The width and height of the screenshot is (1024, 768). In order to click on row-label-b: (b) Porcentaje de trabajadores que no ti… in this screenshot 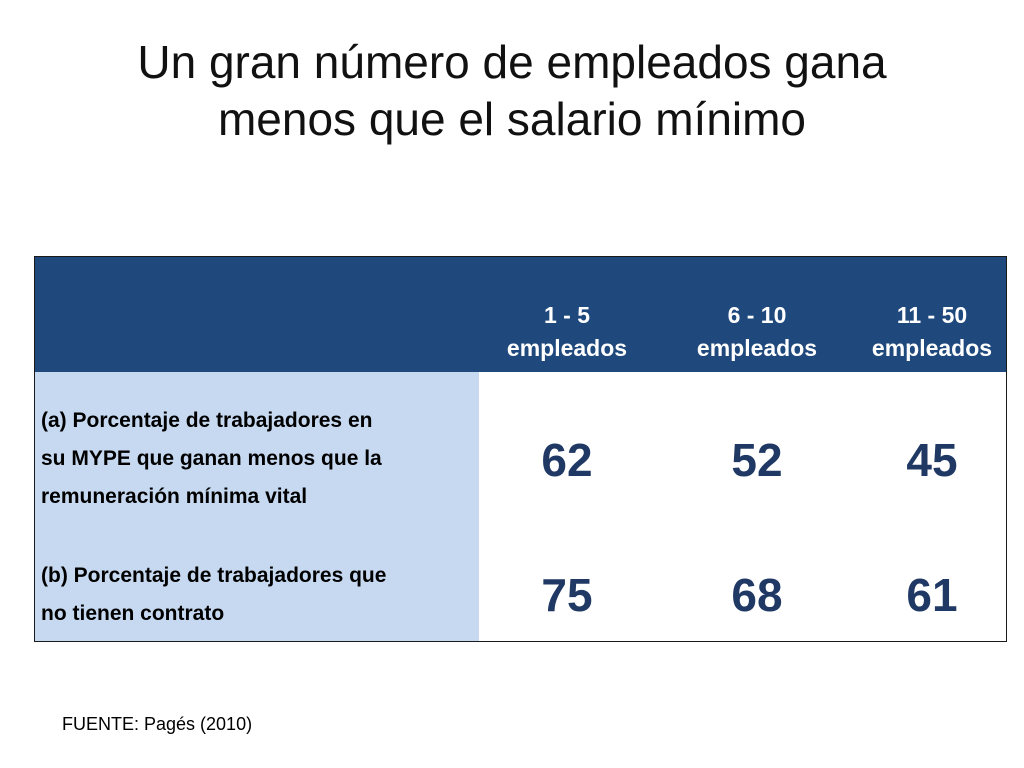, I will do `click(214, 594)`.